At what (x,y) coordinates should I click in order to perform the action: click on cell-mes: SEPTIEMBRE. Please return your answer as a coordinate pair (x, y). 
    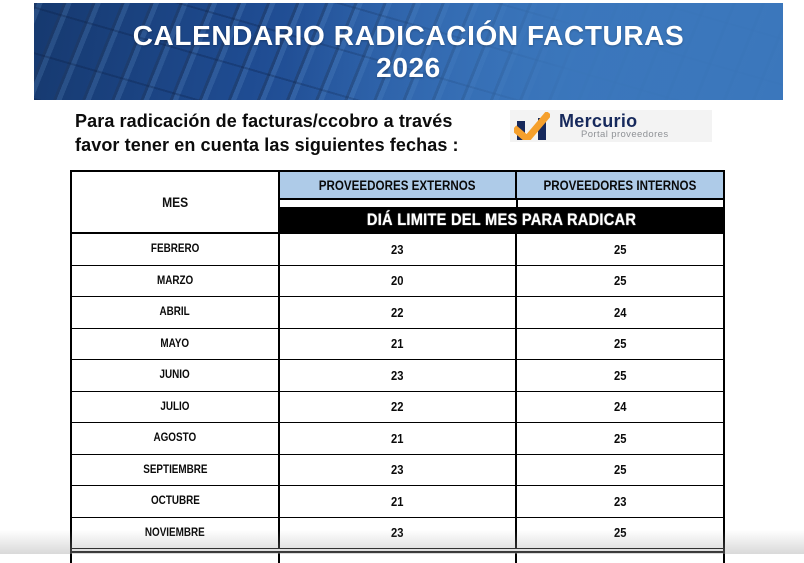
    Looking at the image, I should click on (176, 469).